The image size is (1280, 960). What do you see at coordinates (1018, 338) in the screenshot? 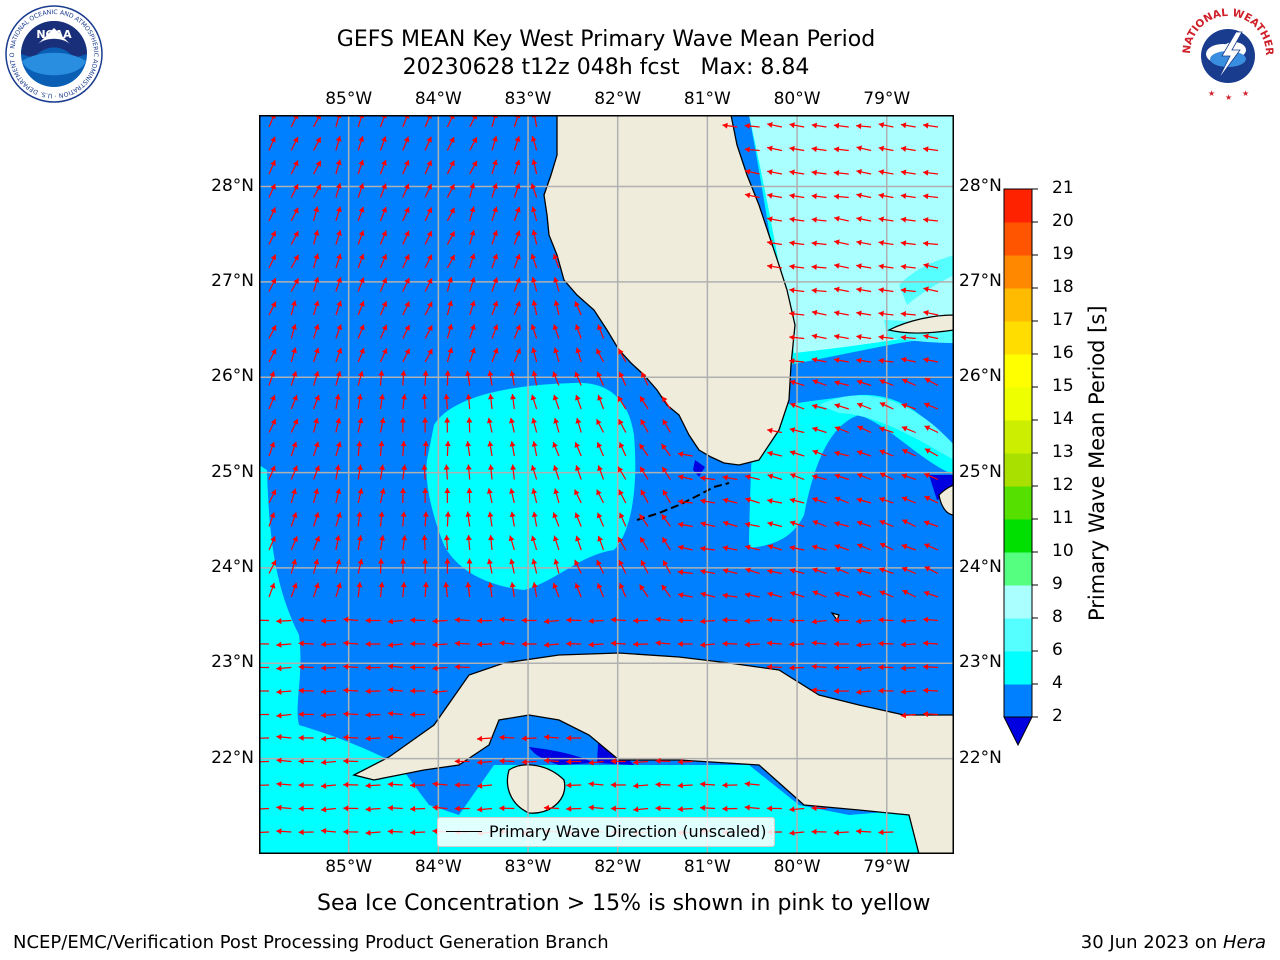
I see `colorbar-swatch` at bounding box center [1018, 338].